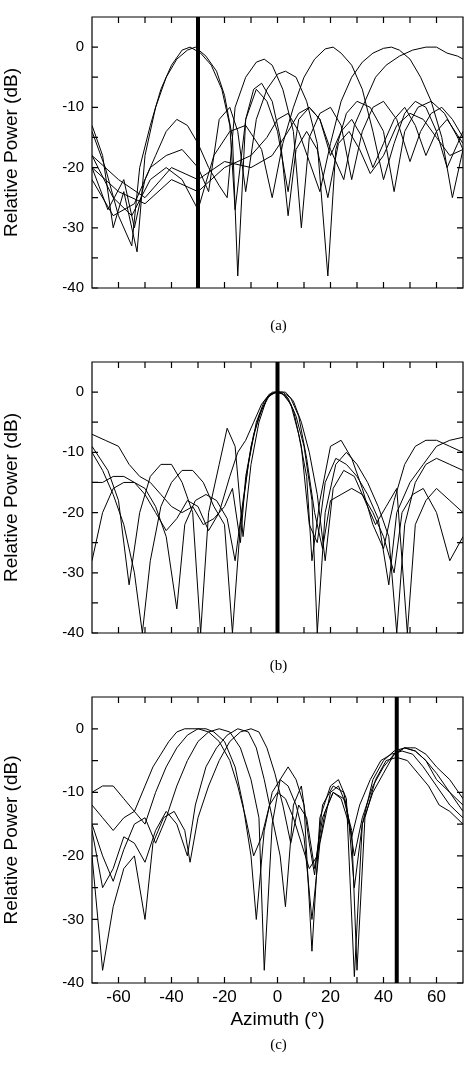 The image size is (465, 1070). What do you see at coordinates (278, 1044) in the screenshot?
I see `text: (c)` at bounding box center [278, 1044].